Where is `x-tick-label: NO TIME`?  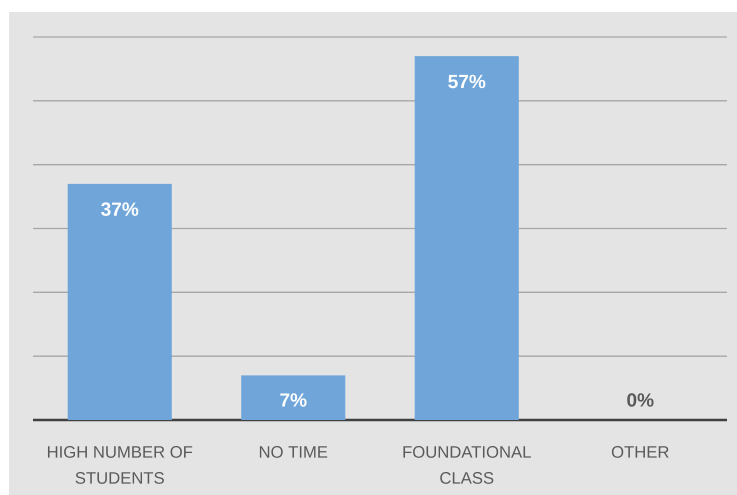 x-tick-label: NO TIME is located at coordinates (294, 452).